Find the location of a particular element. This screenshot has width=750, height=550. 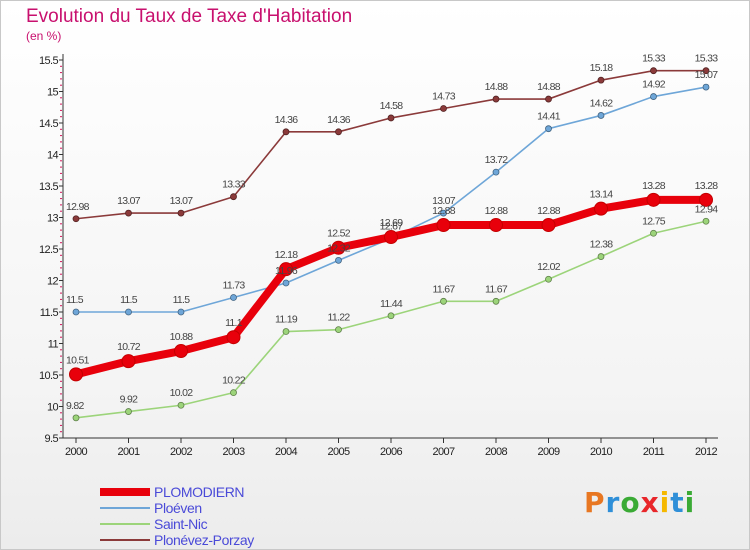

data-label-ploeven: 11.73 is located at coordinates (234, 286).